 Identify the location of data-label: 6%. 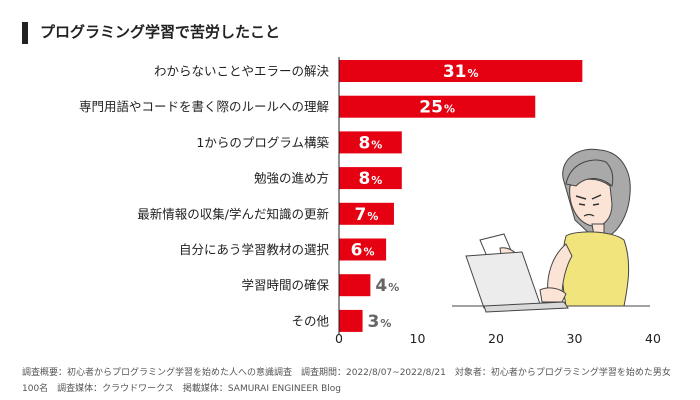
(363, 251).